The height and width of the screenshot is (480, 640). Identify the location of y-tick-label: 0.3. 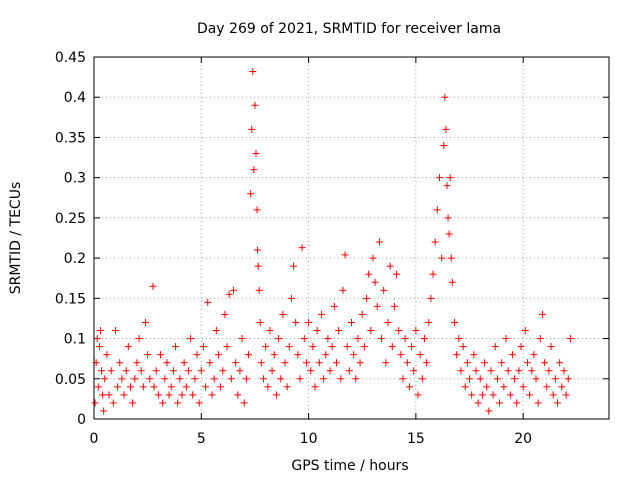
(75, 179).